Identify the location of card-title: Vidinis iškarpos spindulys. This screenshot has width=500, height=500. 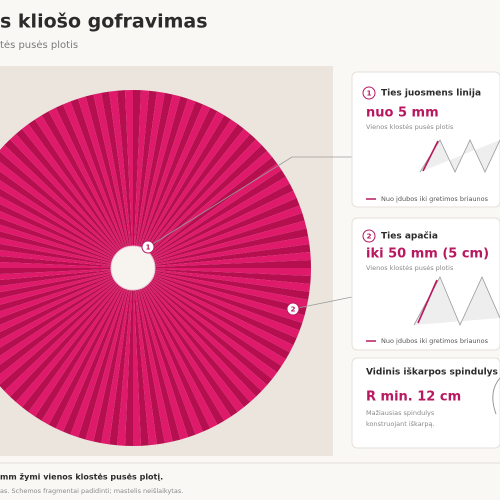
(432, 372).